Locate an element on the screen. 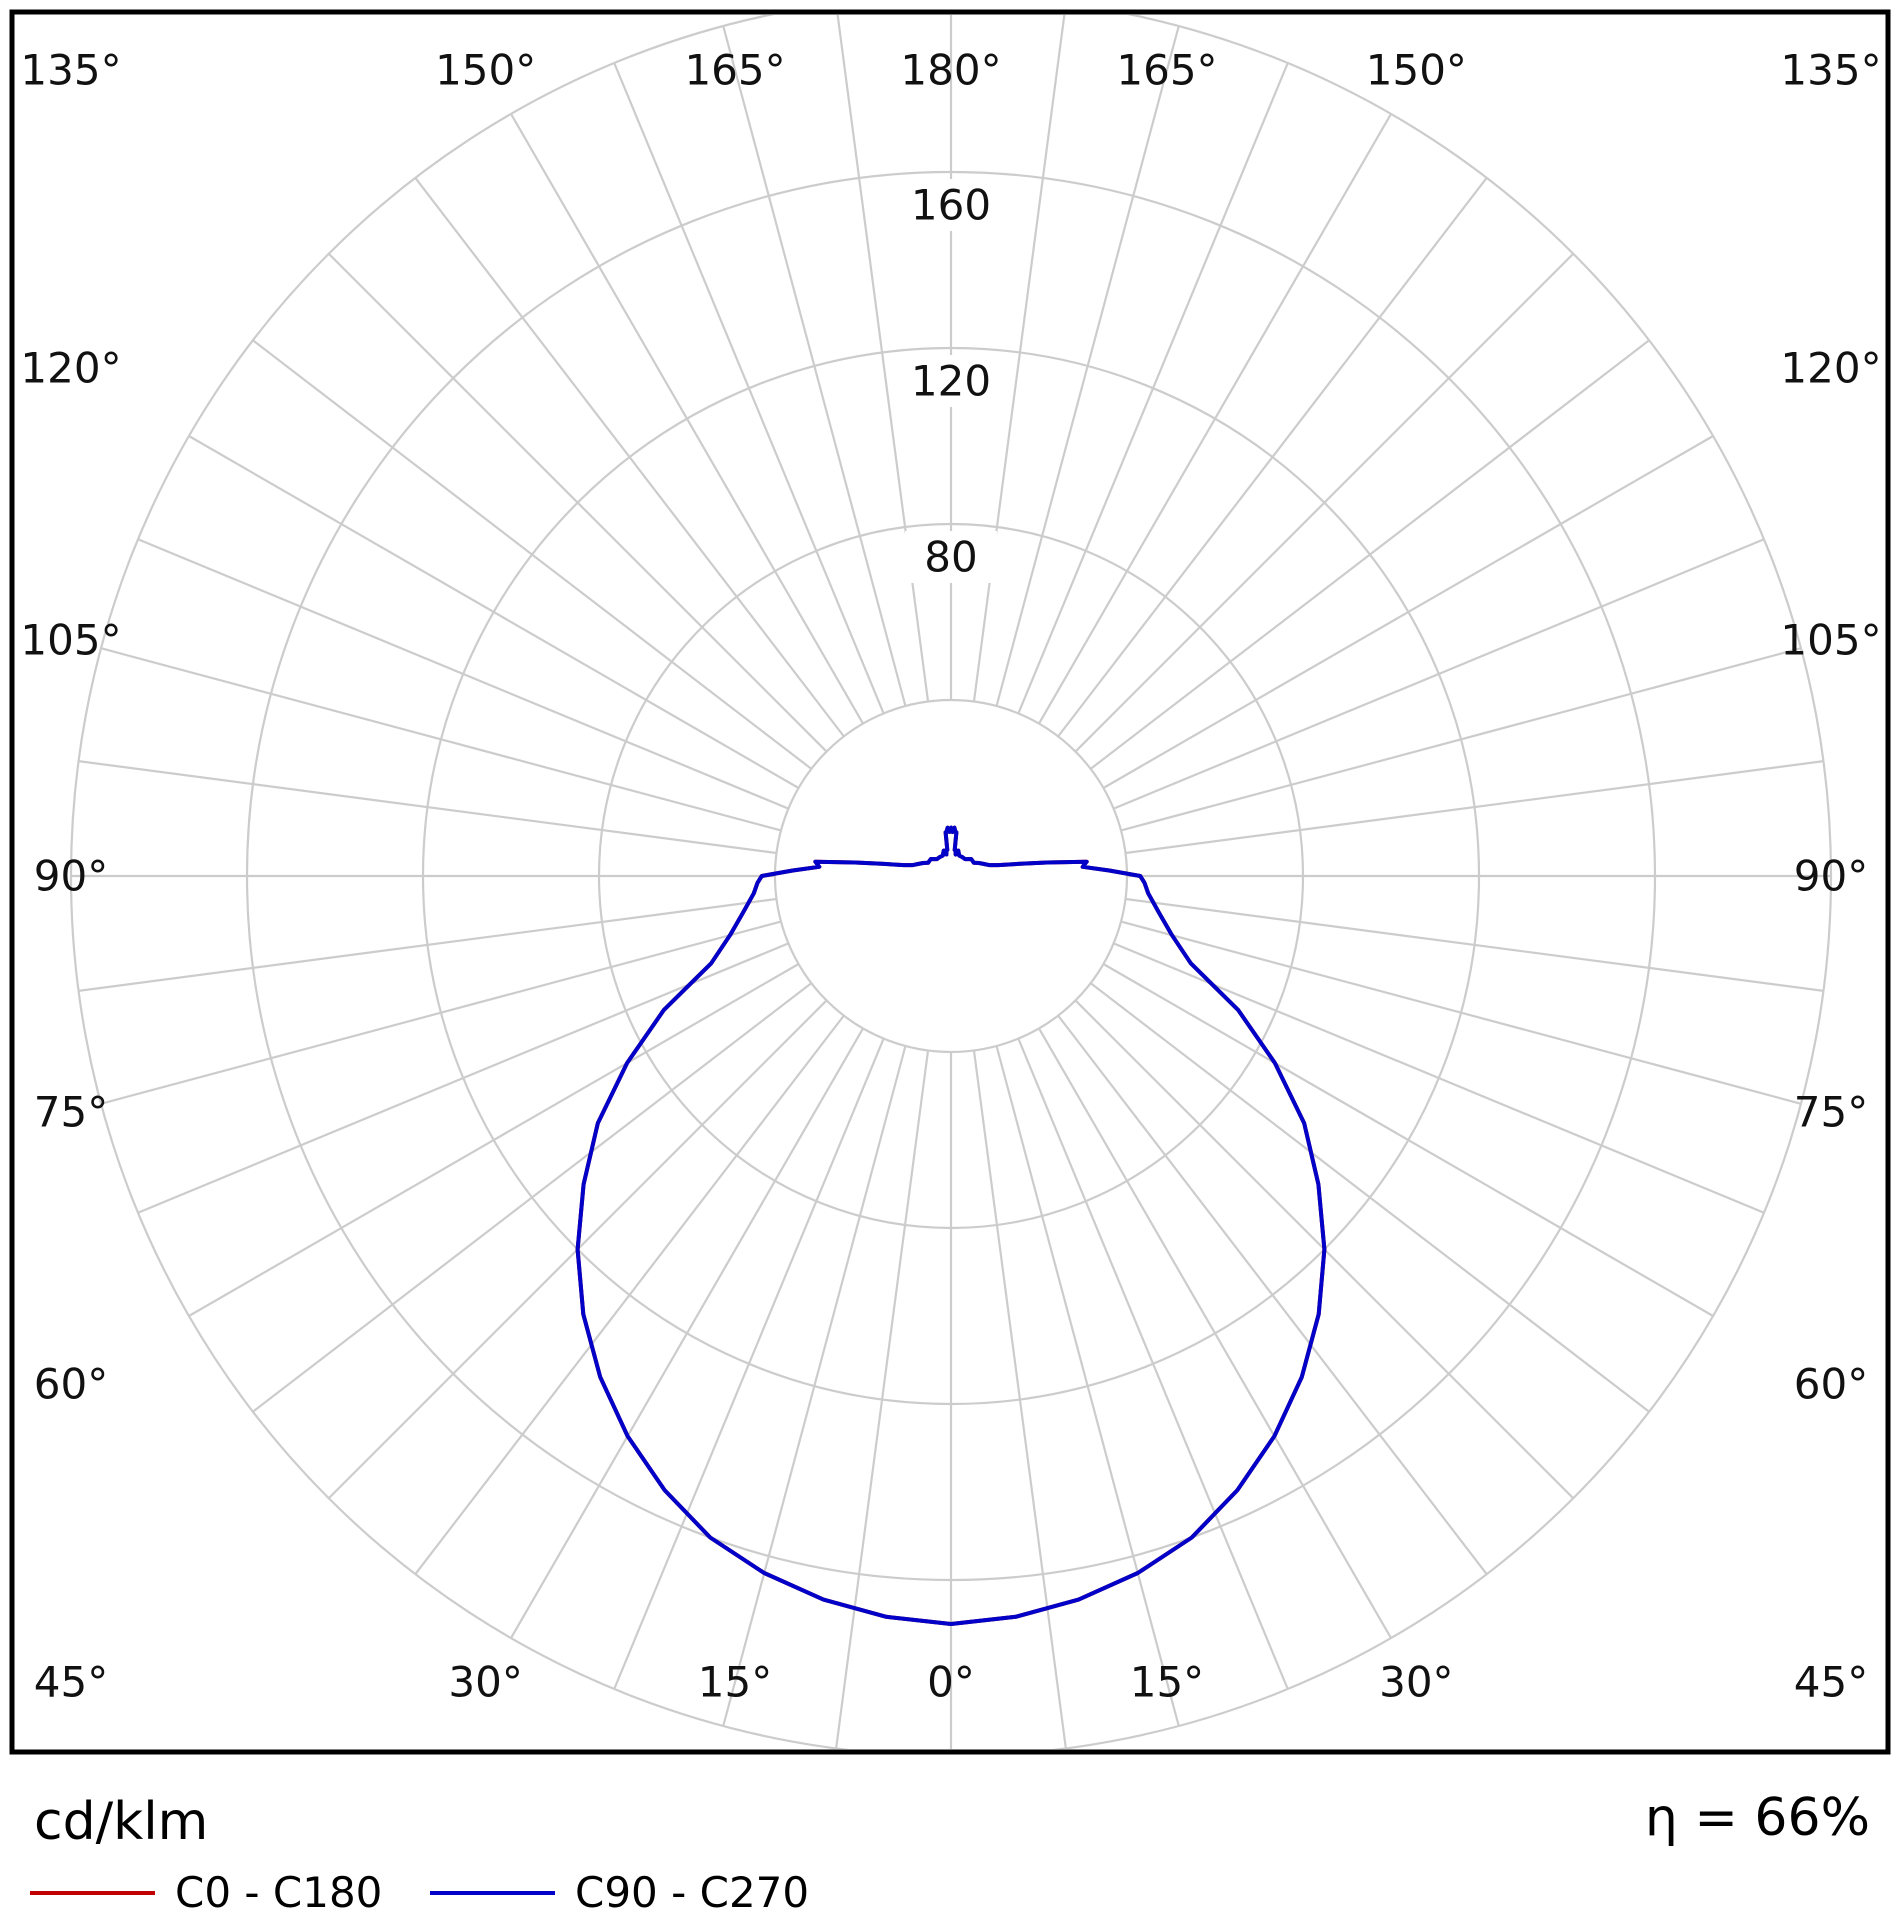 The height and width of the screenshot is (1917, 1900). radial-label: 120 is located at coordinates (951, 381).